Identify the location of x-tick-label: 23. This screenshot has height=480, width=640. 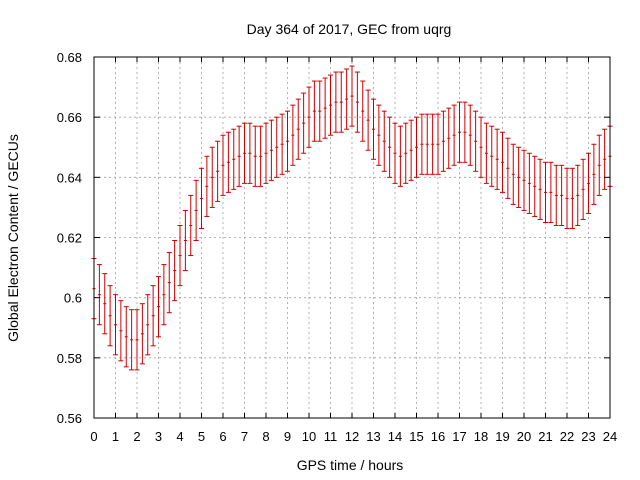
(588, 436).